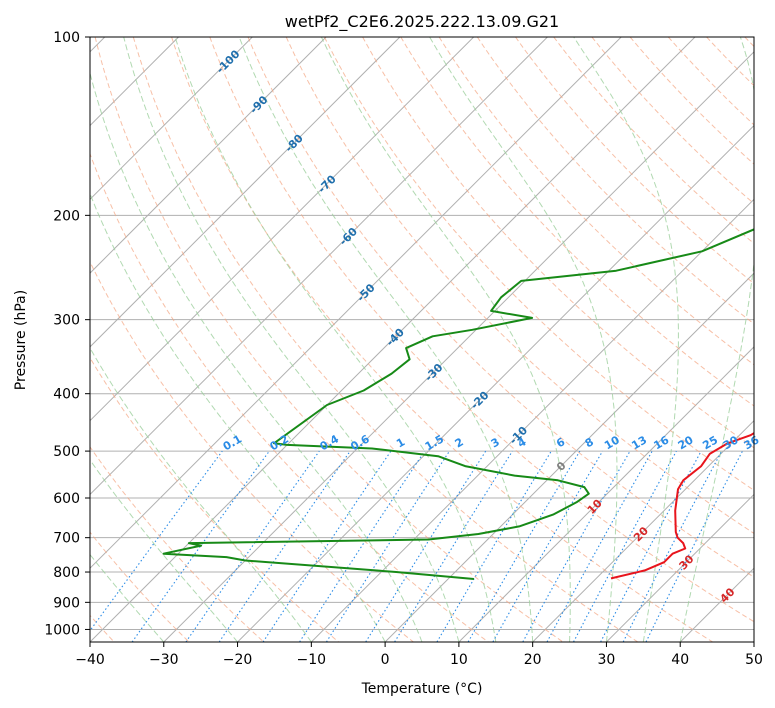  I want to click on x-tick-label: −30, so click(164, 660).